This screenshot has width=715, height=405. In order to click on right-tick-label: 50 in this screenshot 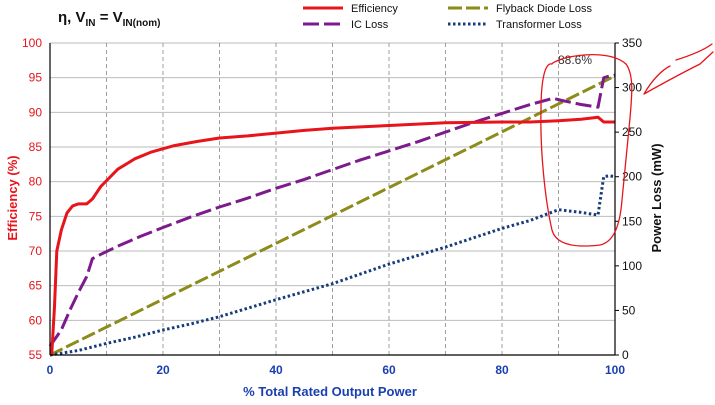, I will do `click(629, 310)`.